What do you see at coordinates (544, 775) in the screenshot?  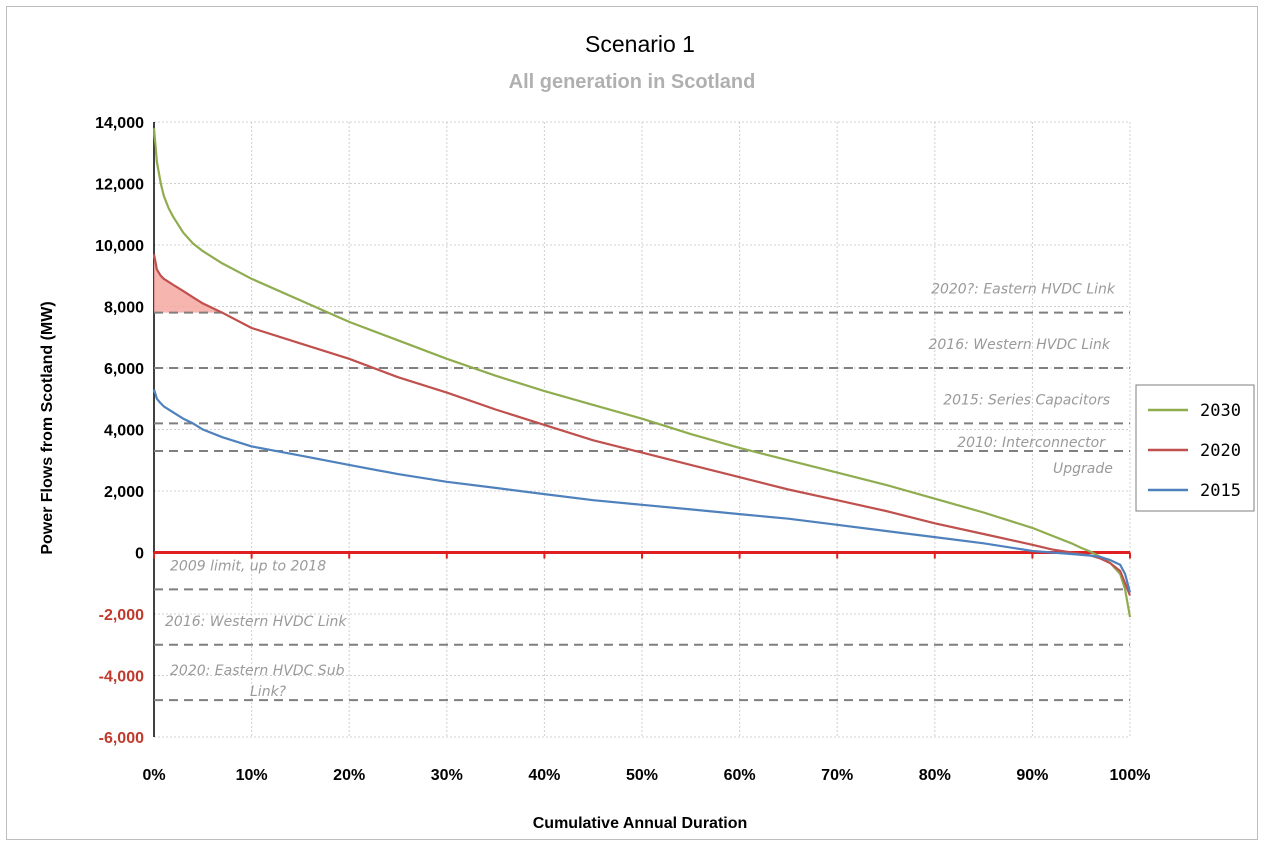 I see `x-tick-label: 40%` at bounding box center [544, 775].